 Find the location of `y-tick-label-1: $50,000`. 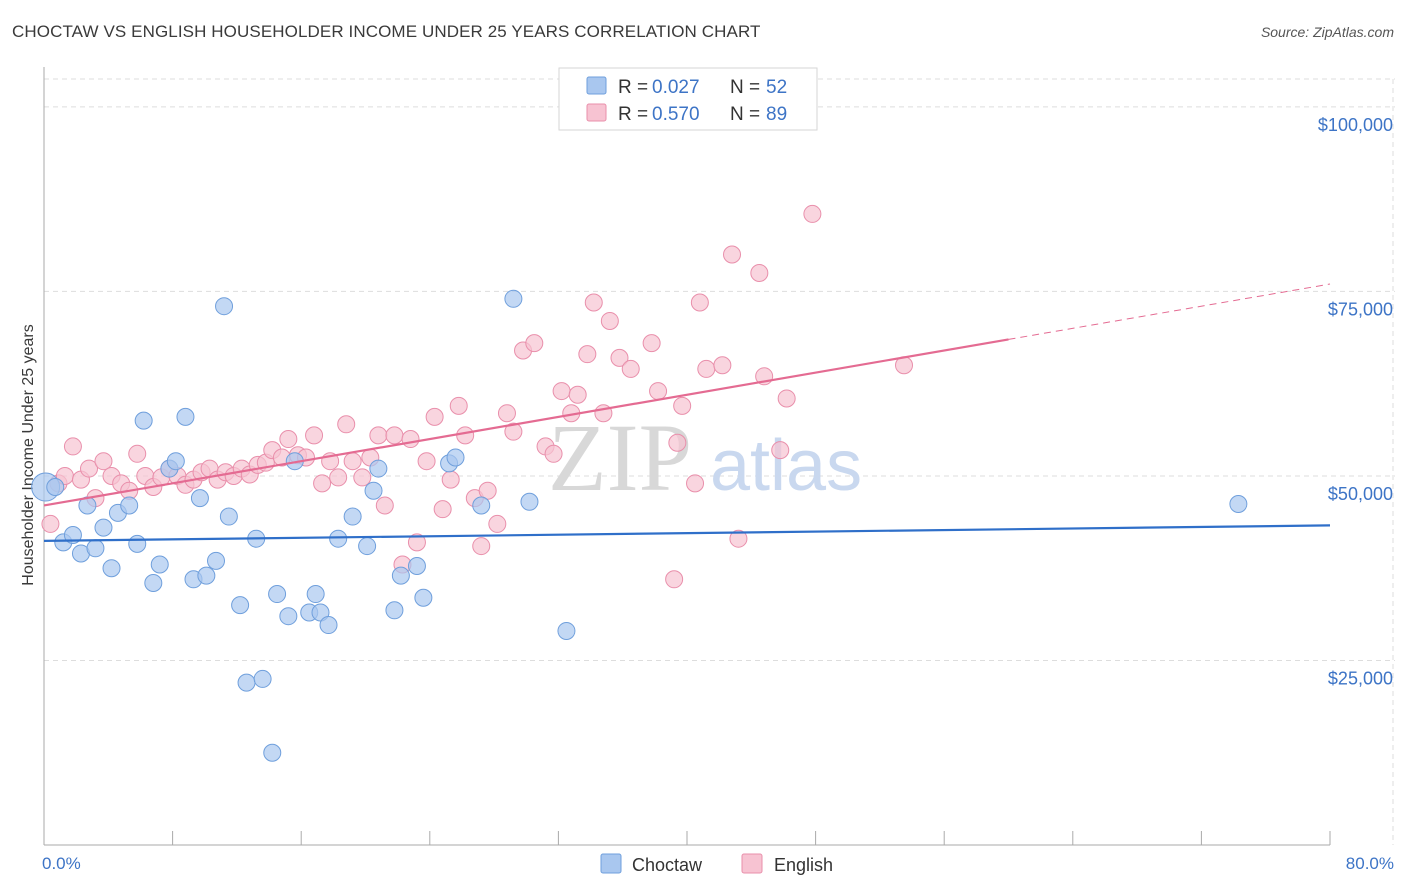

y-tick-label-1: $50,000 is located at coordinates (1360, 494).